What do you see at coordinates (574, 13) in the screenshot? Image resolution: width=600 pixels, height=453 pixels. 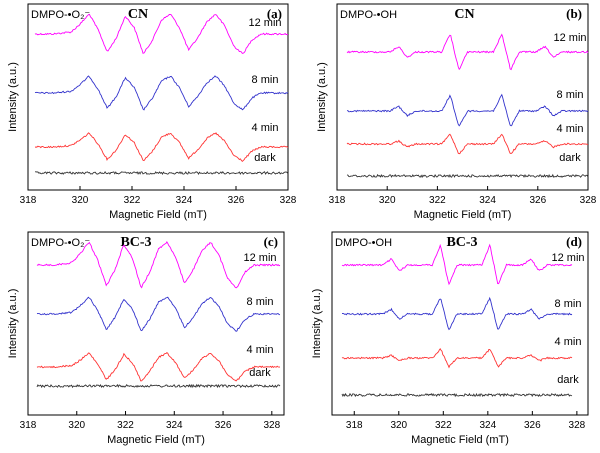 I see `panel-tag: (b)` at bounding box center [574, 13].